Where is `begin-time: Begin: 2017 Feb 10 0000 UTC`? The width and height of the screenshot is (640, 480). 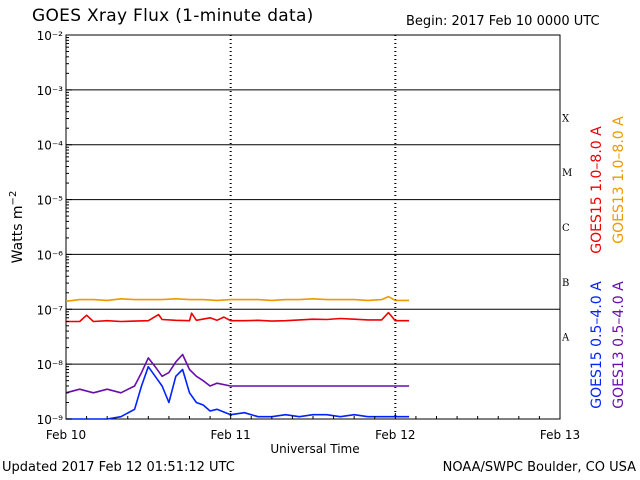
begin-time: Begin: 2017 Feb 10 0000 UTC is located at coordinates (503, 21).